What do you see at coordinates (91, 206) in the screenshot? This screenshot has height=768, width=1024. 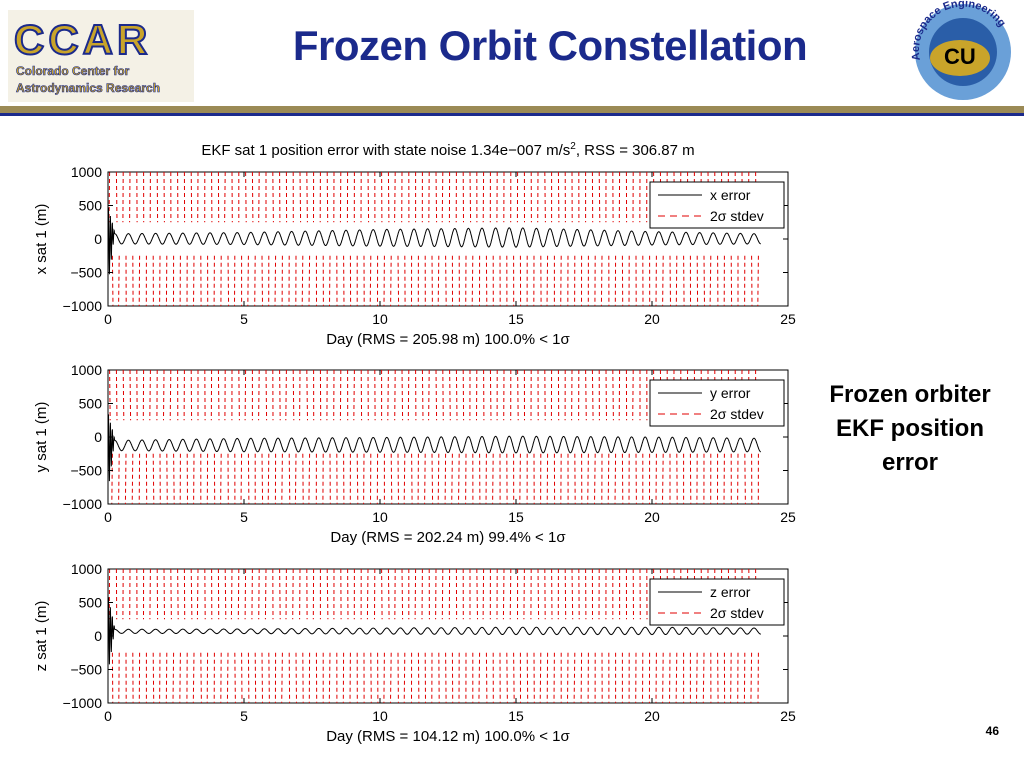 I see `y-tick-label: 500` at bounding box center [91, 206].